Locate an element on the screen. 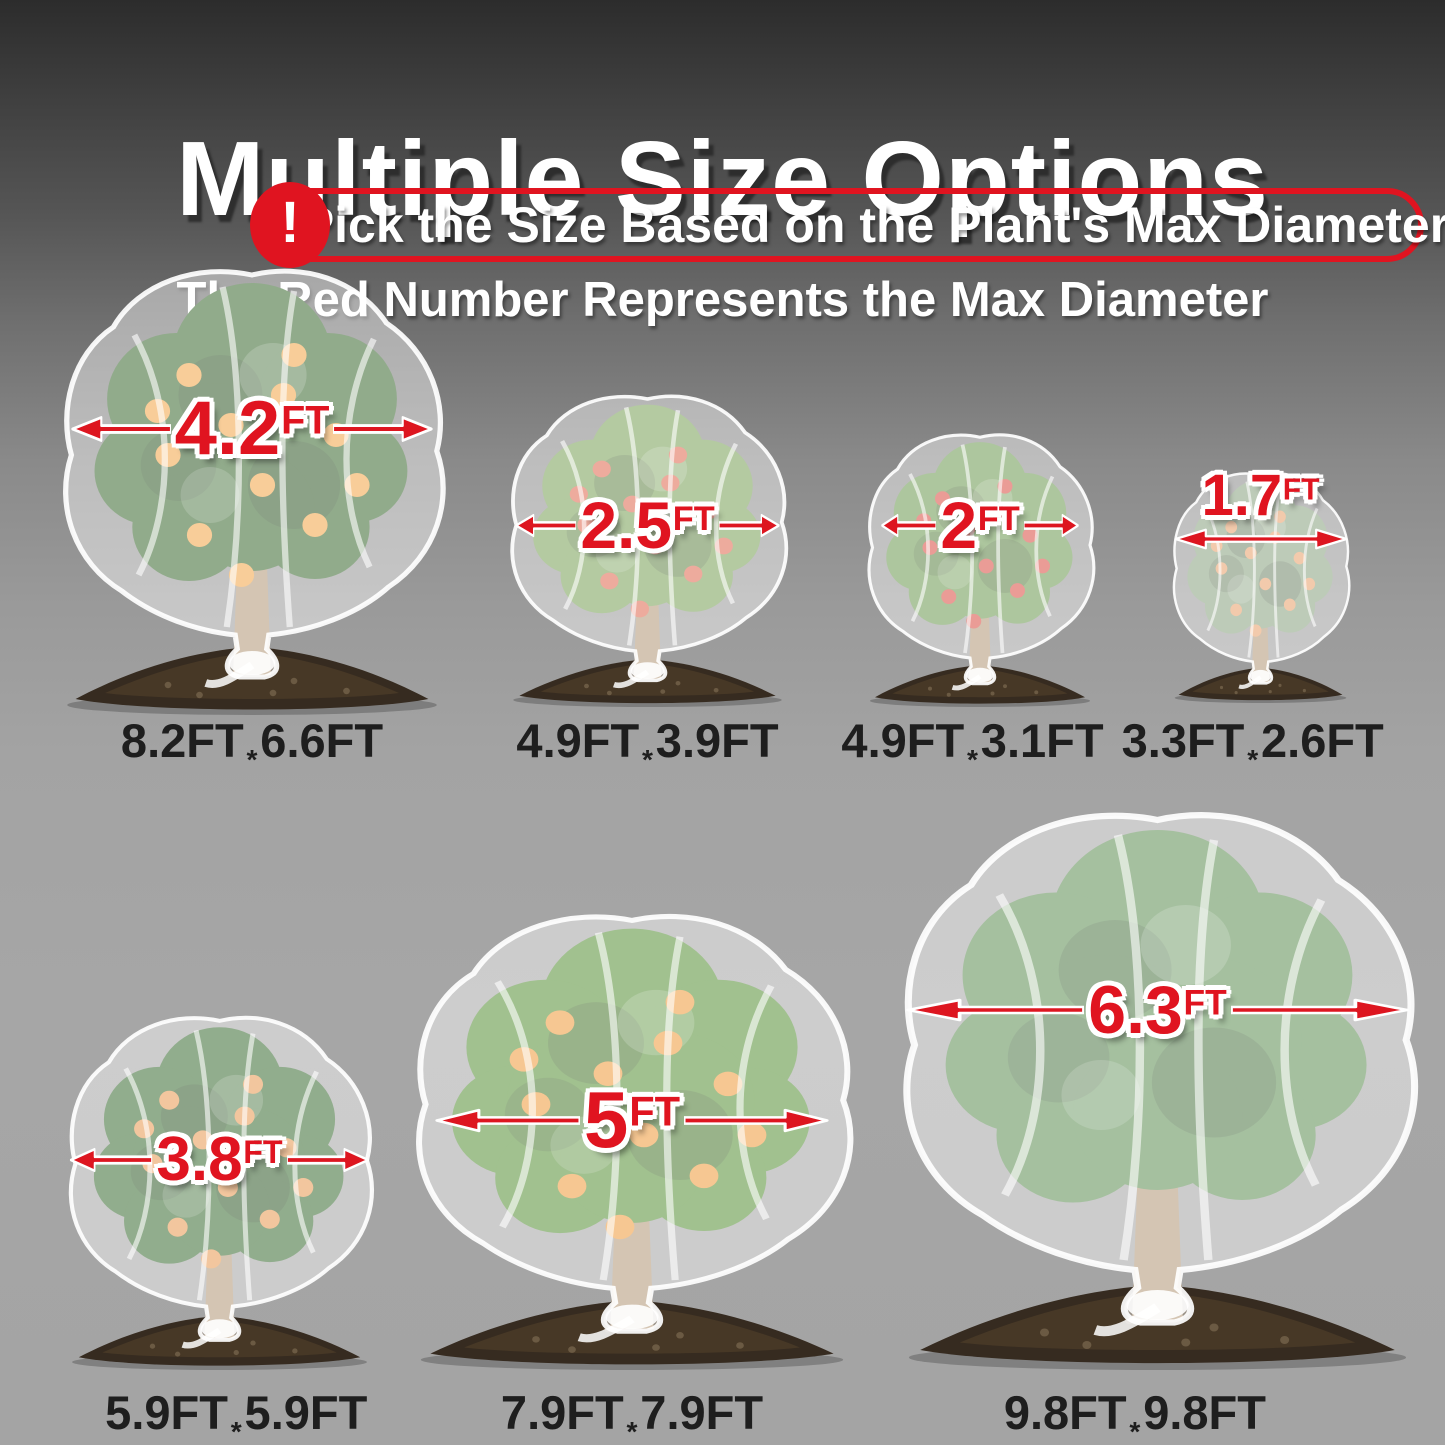 This screenshot has height=1445, width=1445. plant-figure-4: 1.7FT 3.3FT*2.6FT is located at coordinates (1253, 620).